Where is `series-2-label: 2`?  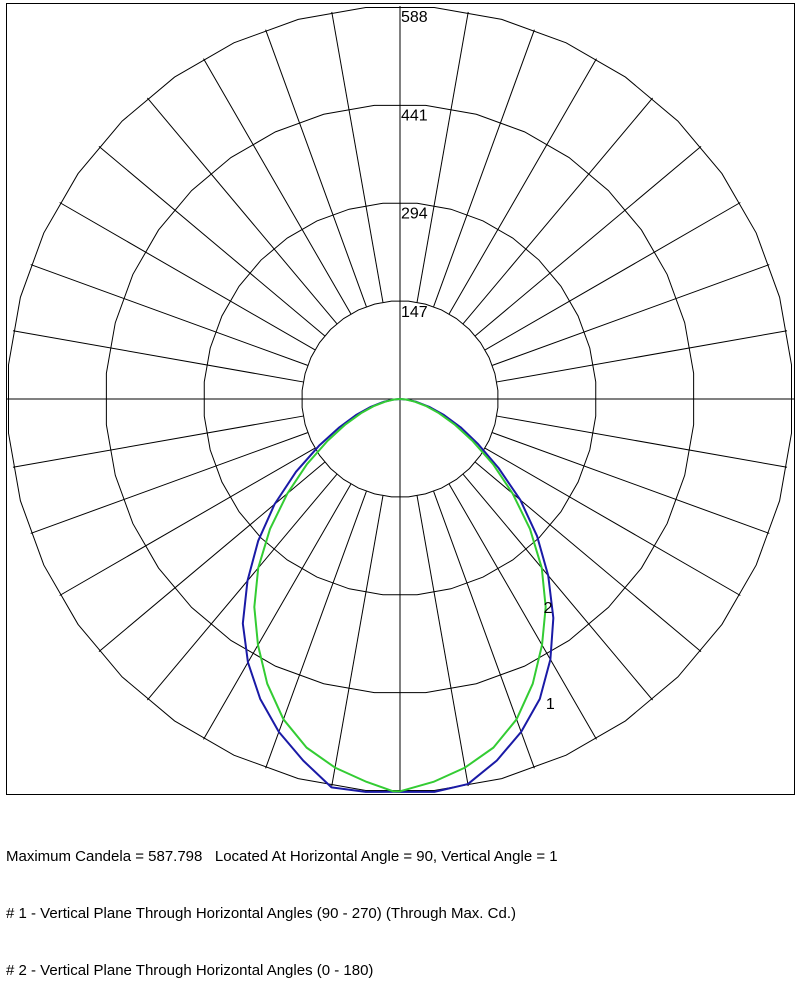
series-2-label: 2 is located at coordinates (548, 608).